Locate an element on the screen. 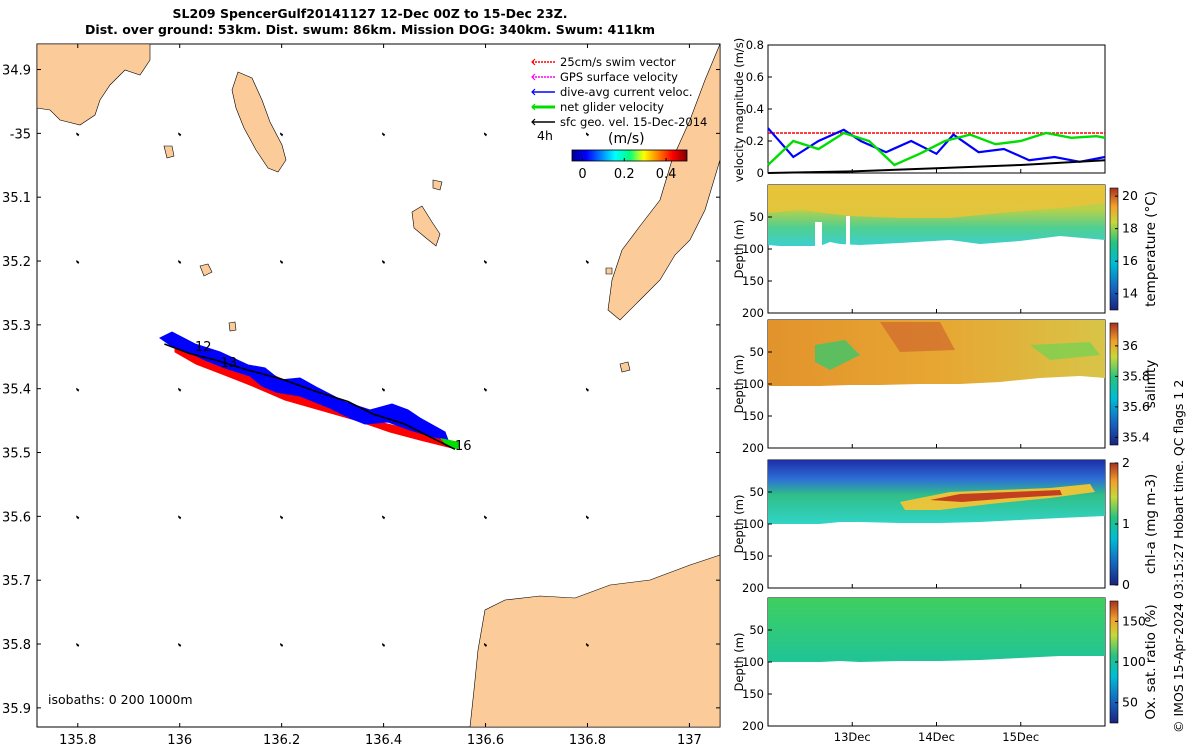 This screenshot has width=1200, height=750. colorbar-tick-label: 150 is located at coordinates (1134, 620).